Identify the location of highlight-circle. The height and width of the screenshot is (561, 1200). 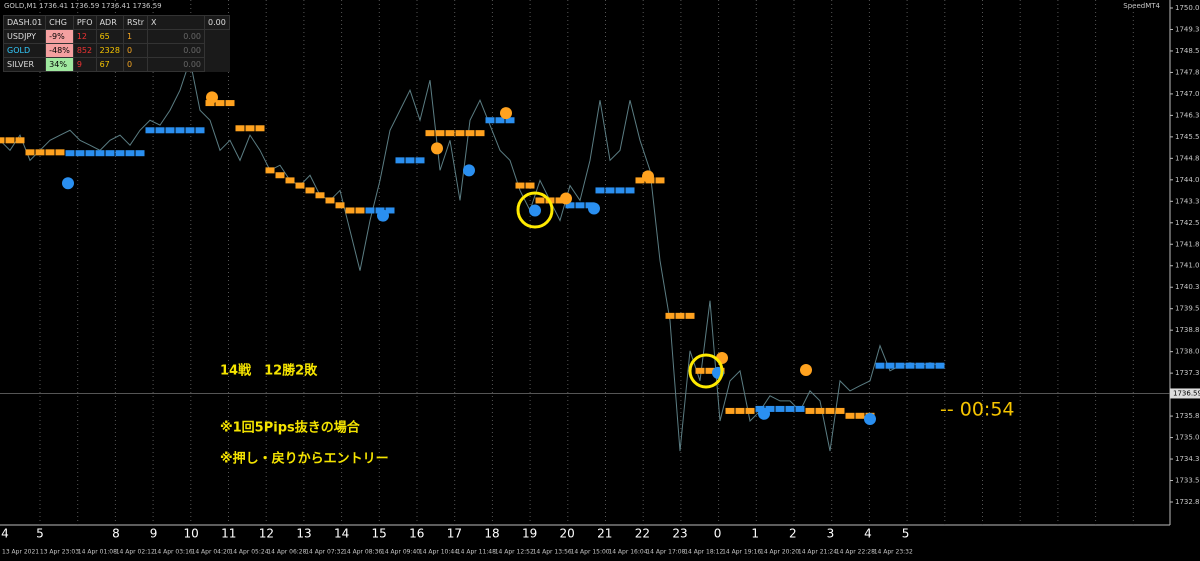
(706, 371).